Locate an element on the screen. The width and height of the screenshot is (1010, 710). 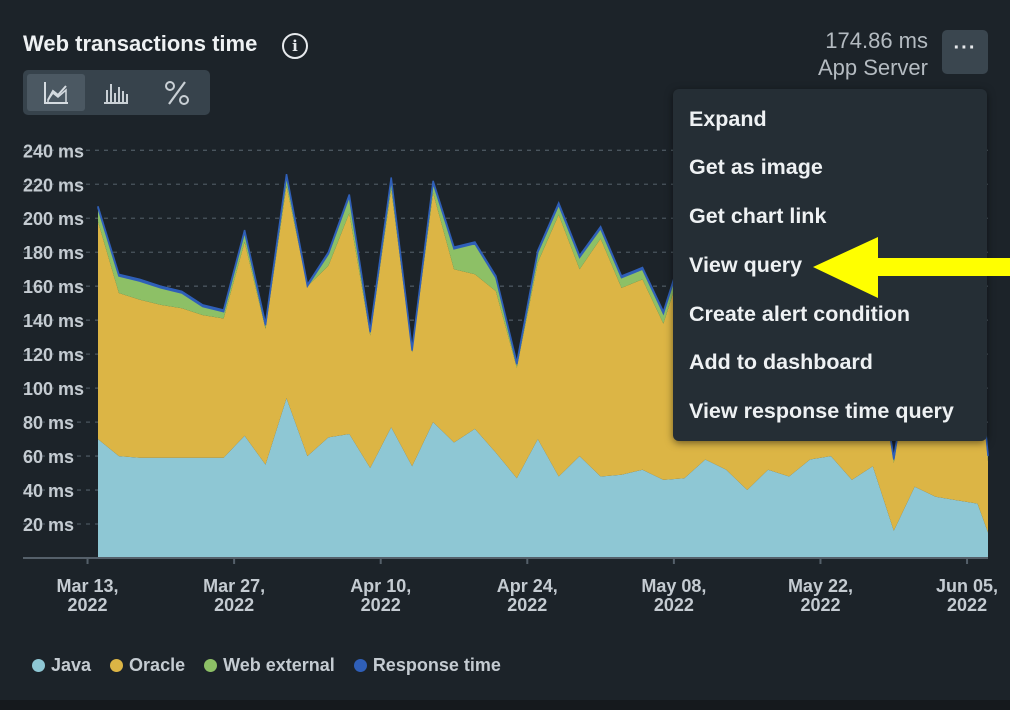
legend-swatch-java is located at coordinates (38, 665).